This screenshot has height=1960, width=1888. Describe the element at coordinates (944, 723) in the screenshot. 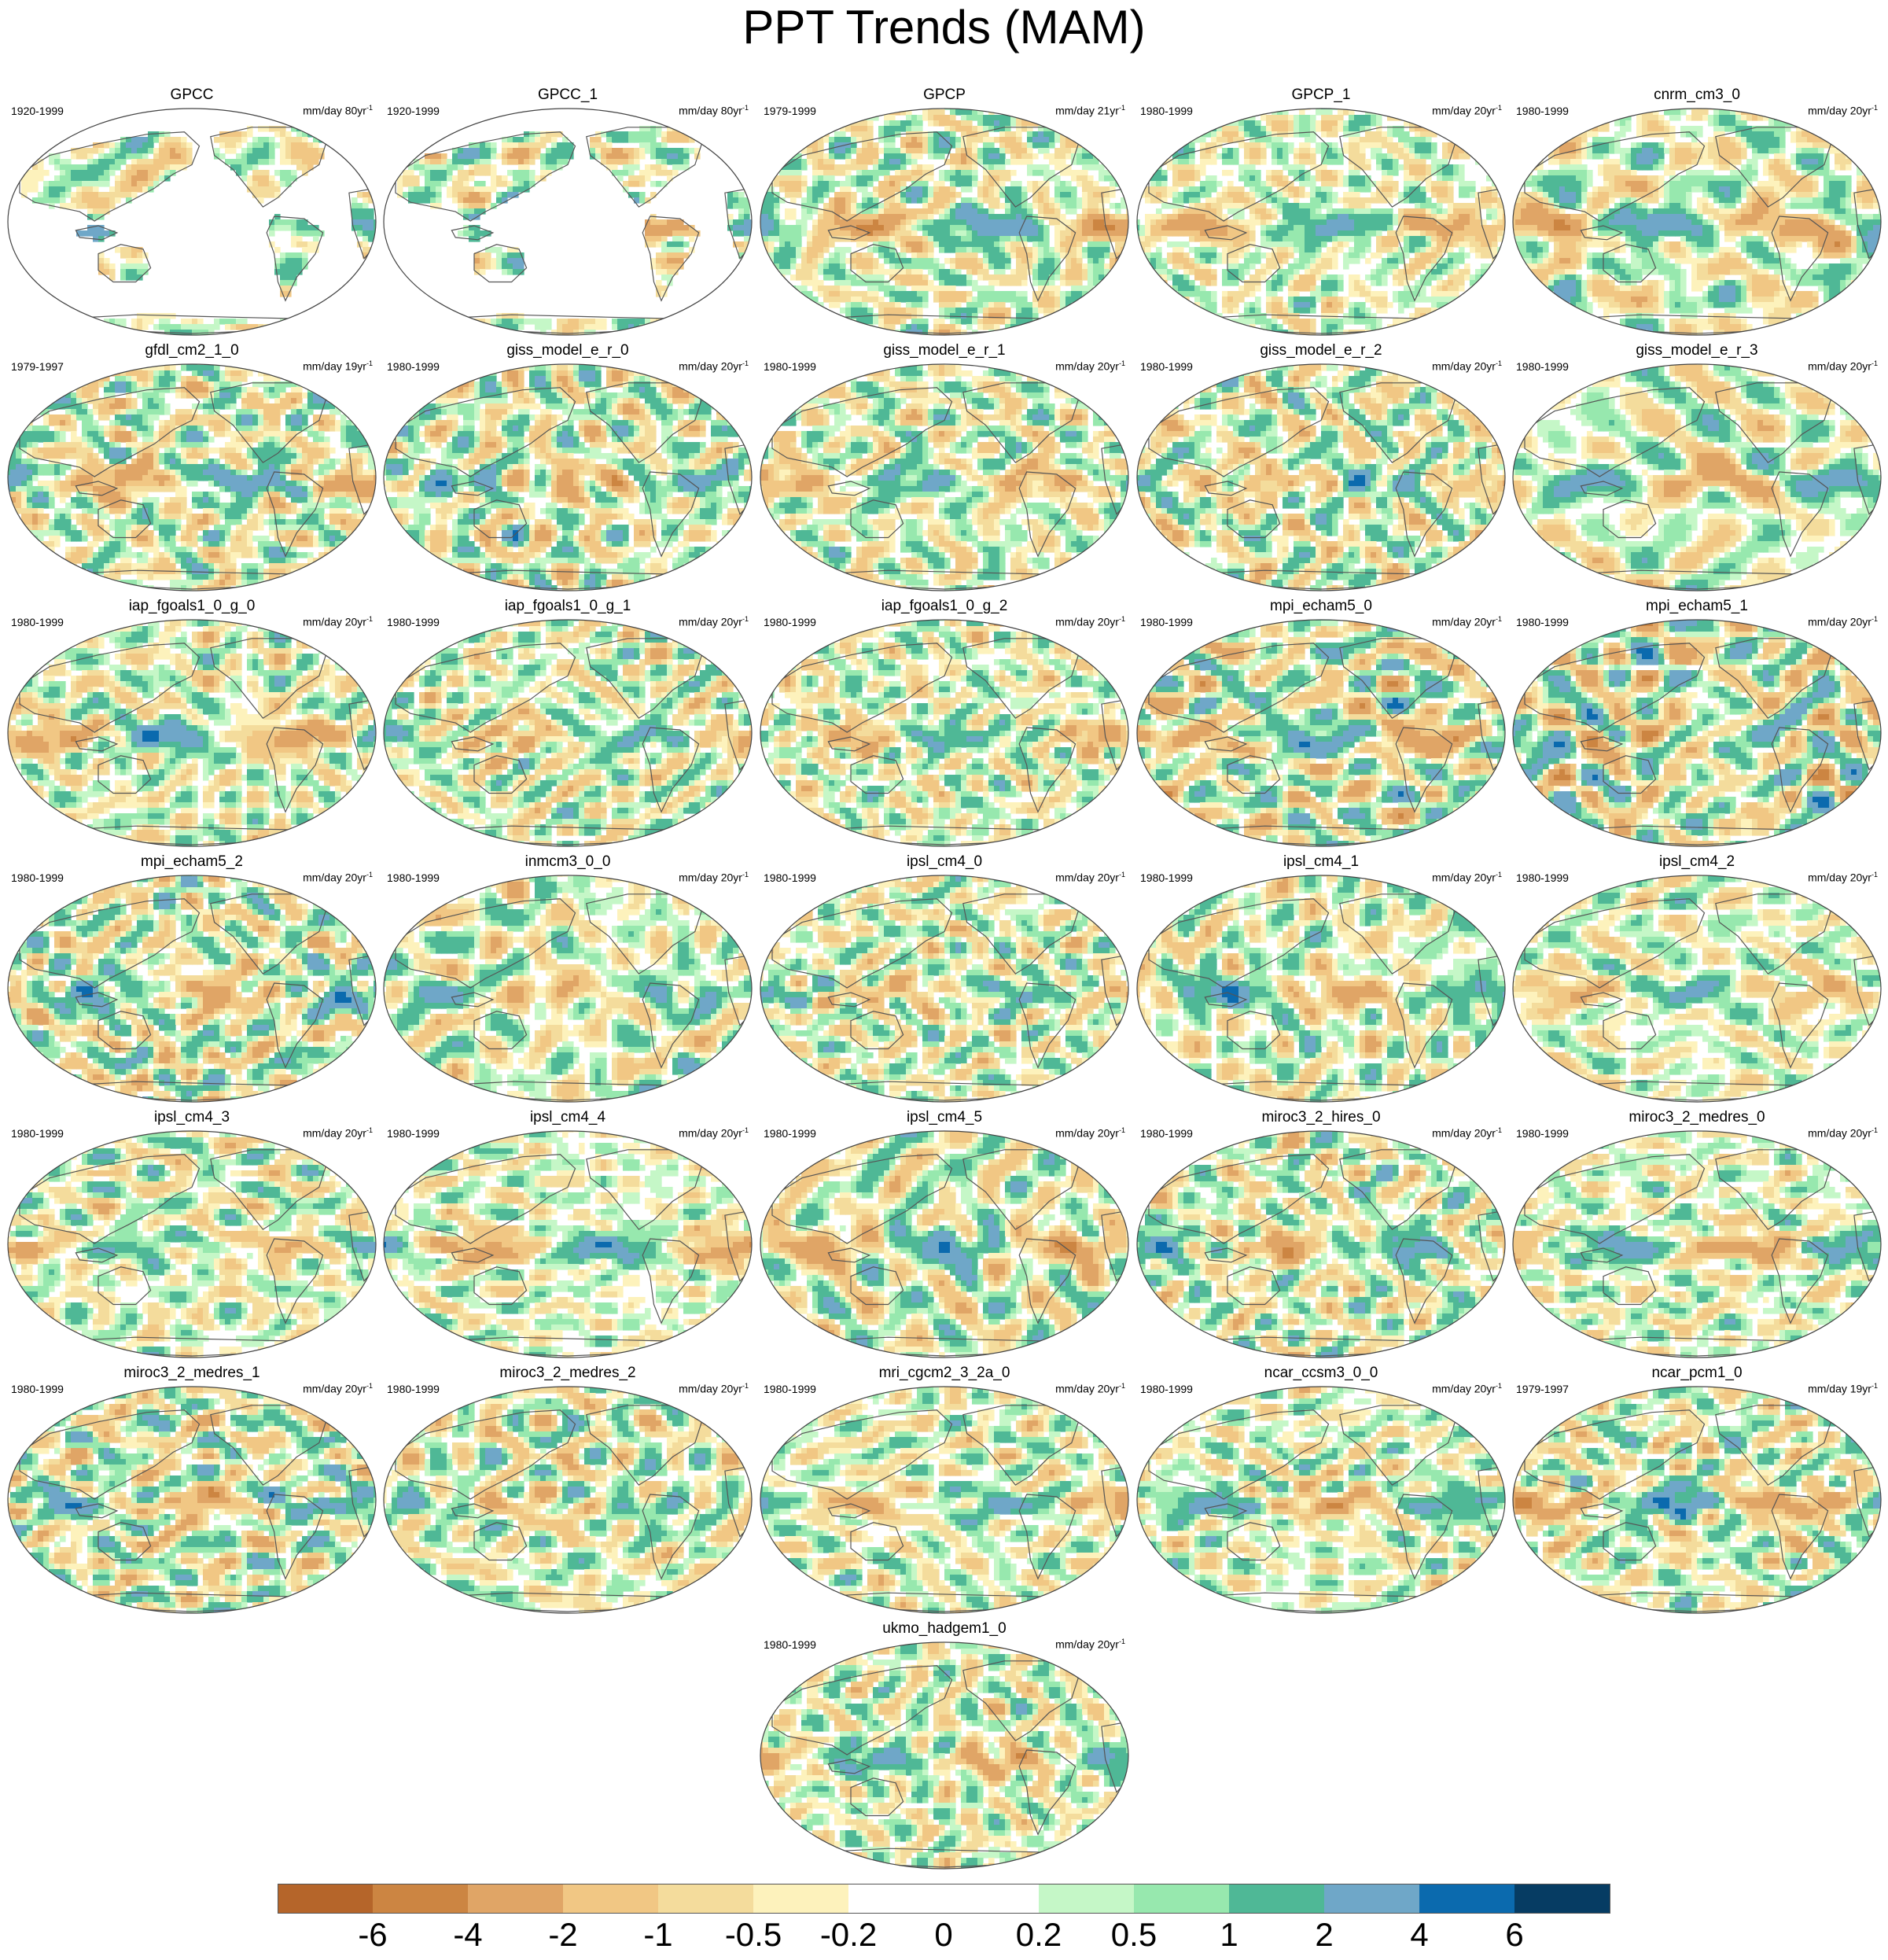

I see `map-panel: iap_fgoals1_0_g_2 1980-1999 mm/day 20yr-1` at that location.